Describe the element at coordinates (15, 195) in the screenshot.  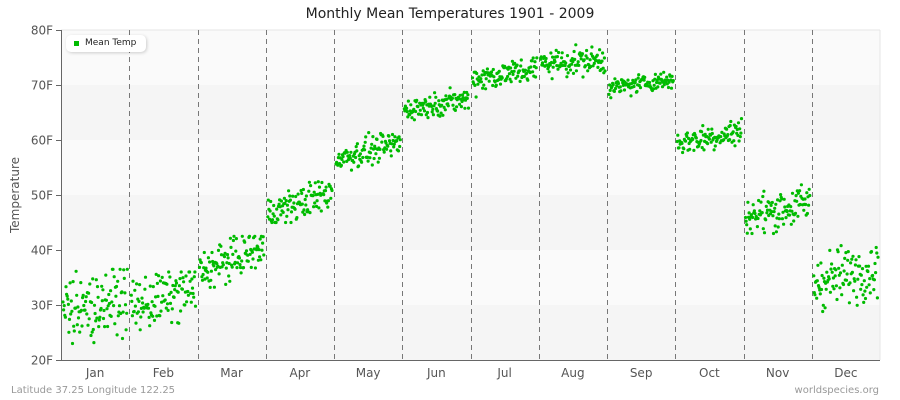
I see `y-axis-label: Temperature` at that location.